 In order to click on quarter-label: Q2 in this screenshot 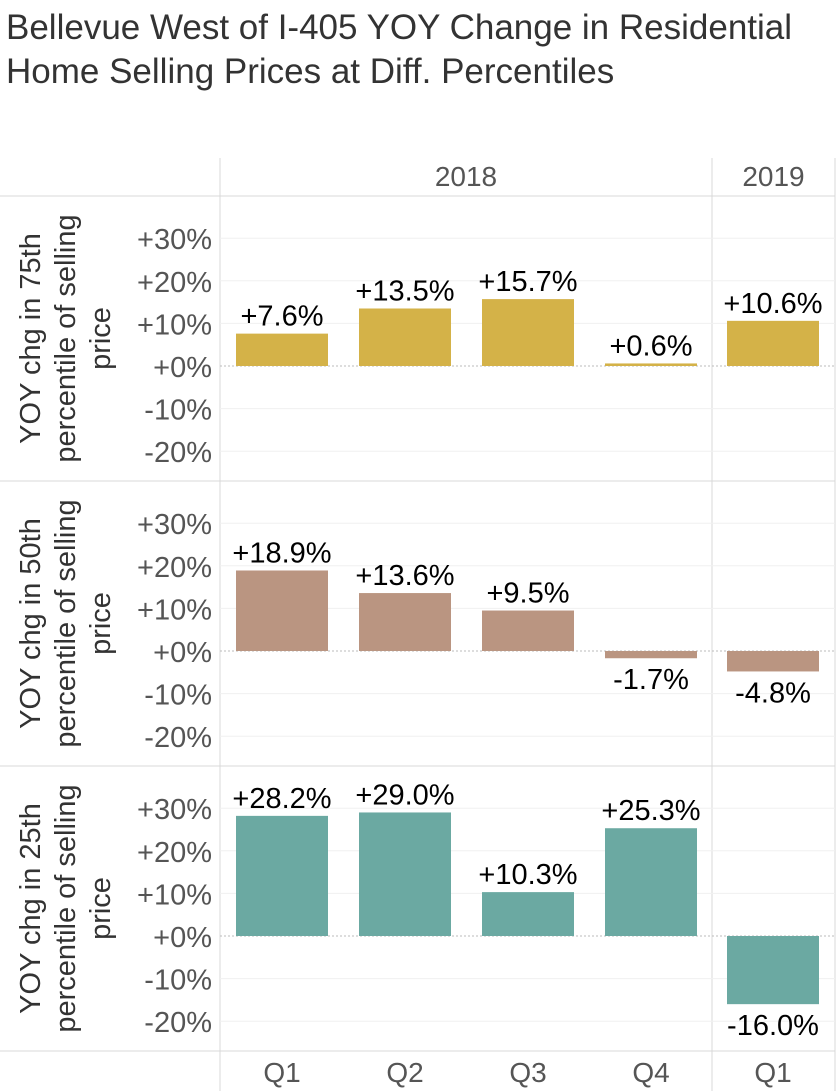, I will do `click(404, 1072)`.